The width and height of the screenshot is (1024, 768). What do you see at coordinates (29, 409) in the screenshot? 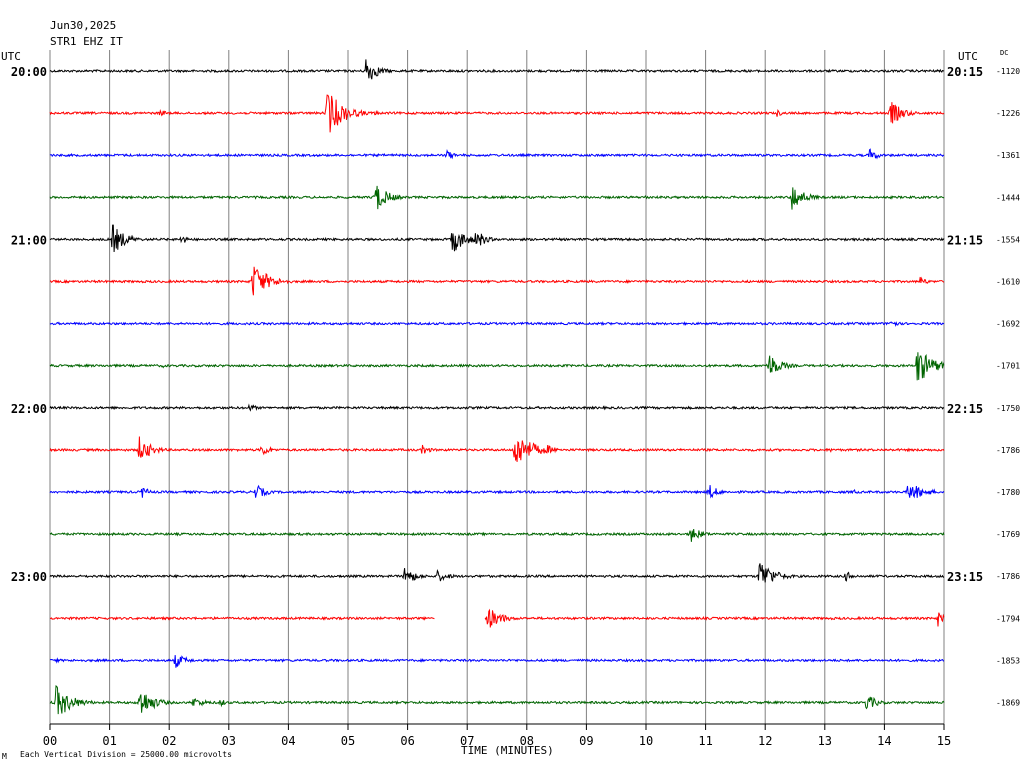
I see `left-hour-label: 22:00` at bounding box center [29, 409].